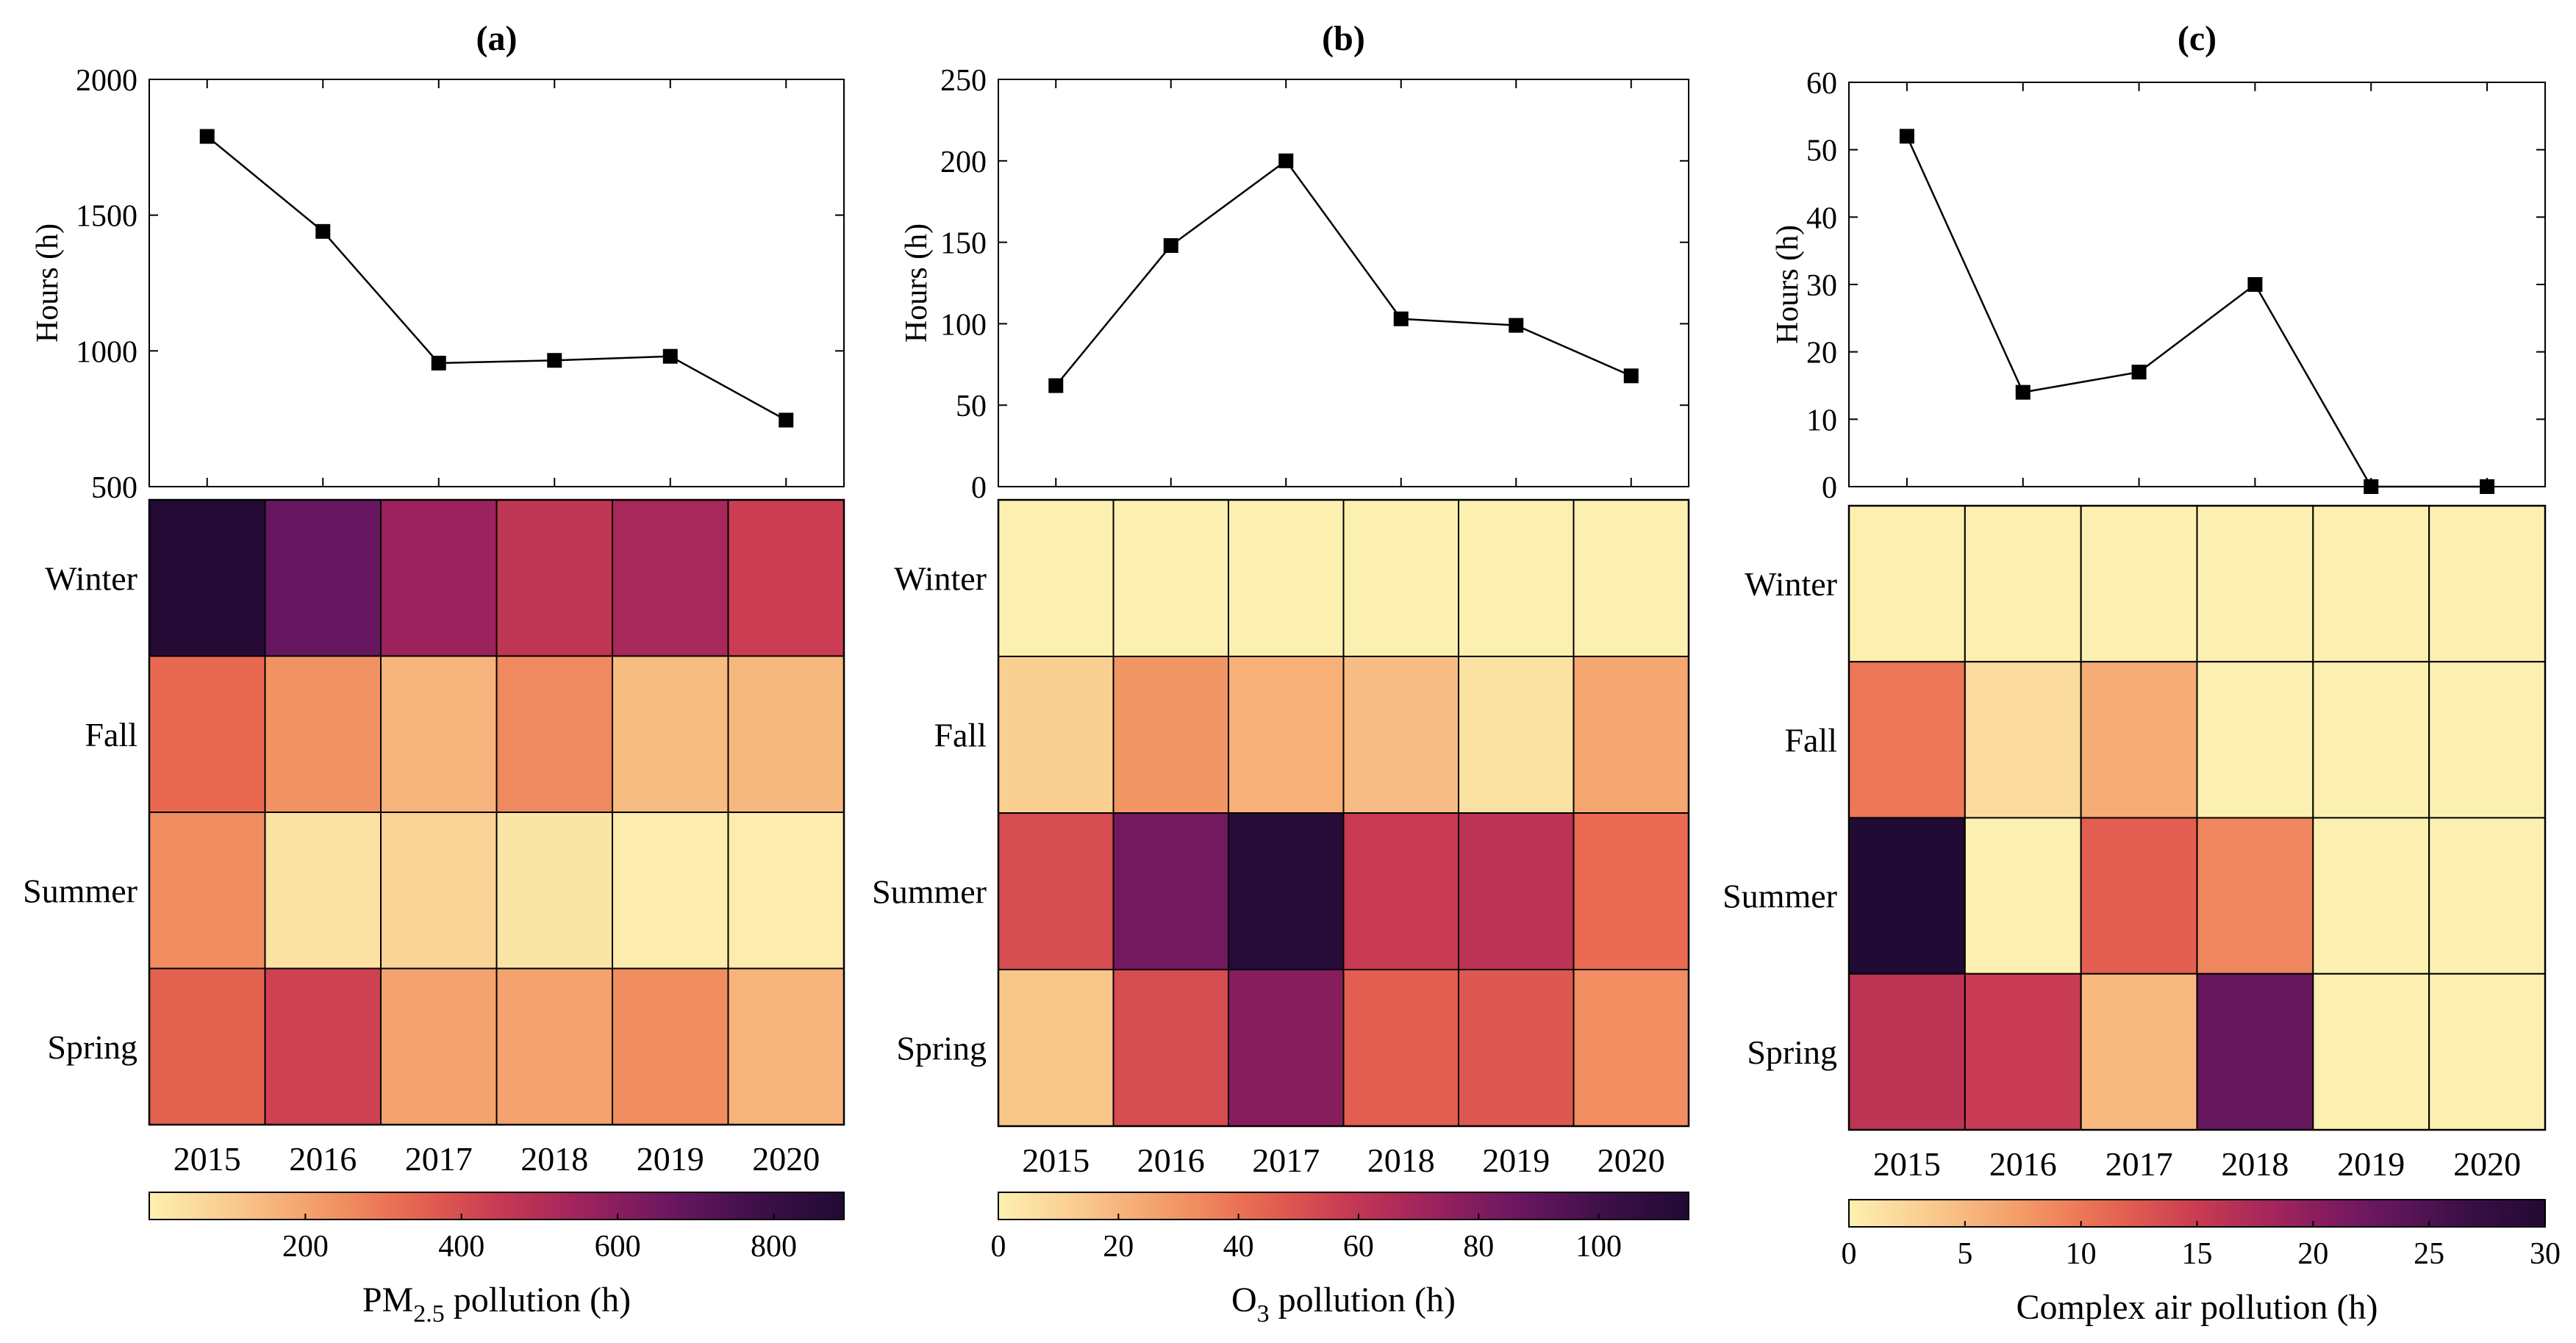 This screenshot has height=1343, width=2576. Describe the element at coordinates (497, 38) in the screenshot. I see `panel-title: (a)` at that location.